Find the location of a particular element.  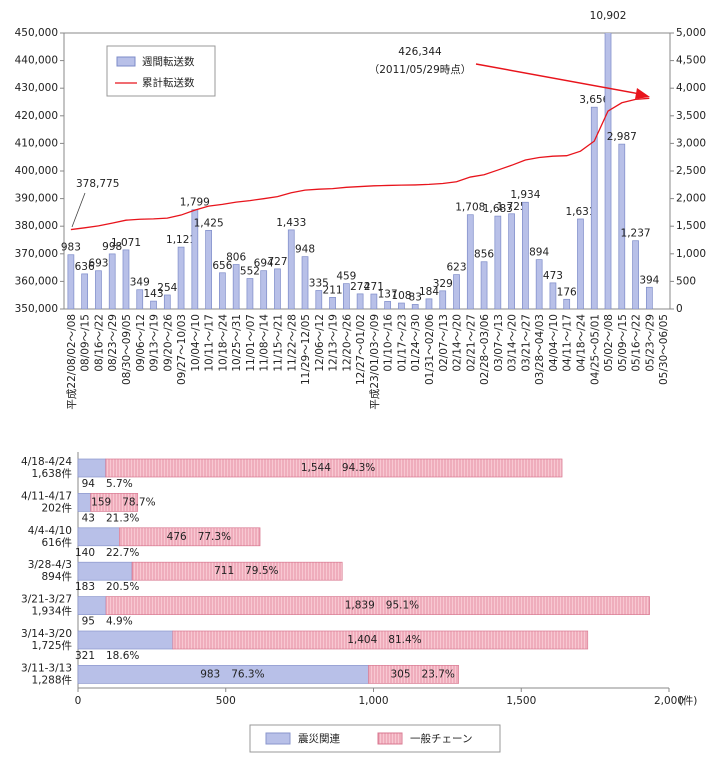

arrow-head is located at coordinates (642, 93).